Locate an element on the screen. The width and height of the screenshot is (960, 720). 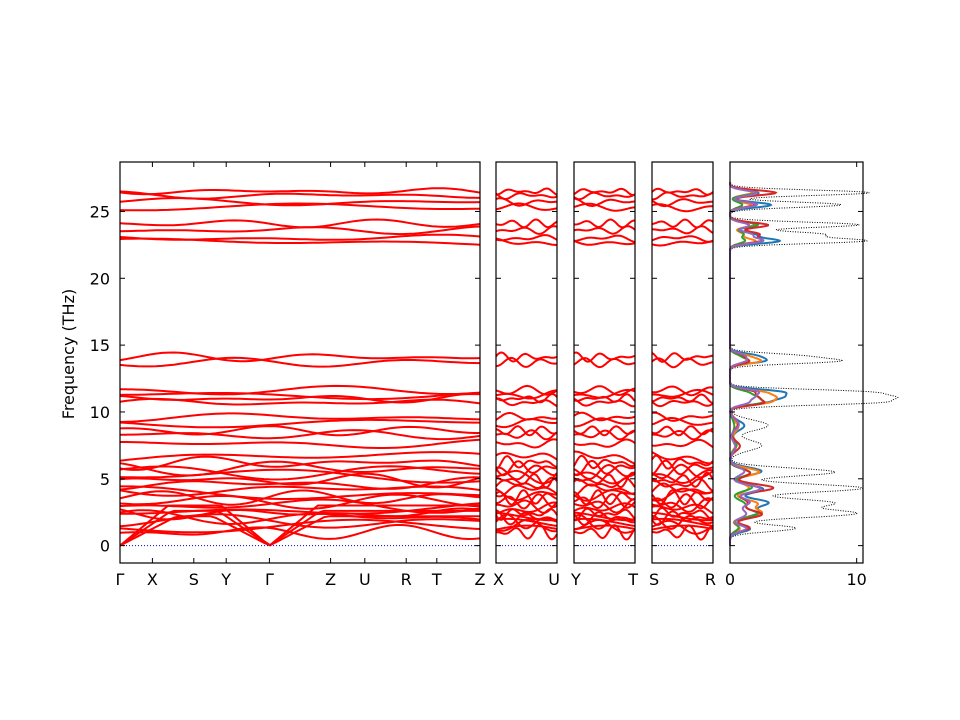
y-tick-label: 0 is located at coordinates (105, 546).